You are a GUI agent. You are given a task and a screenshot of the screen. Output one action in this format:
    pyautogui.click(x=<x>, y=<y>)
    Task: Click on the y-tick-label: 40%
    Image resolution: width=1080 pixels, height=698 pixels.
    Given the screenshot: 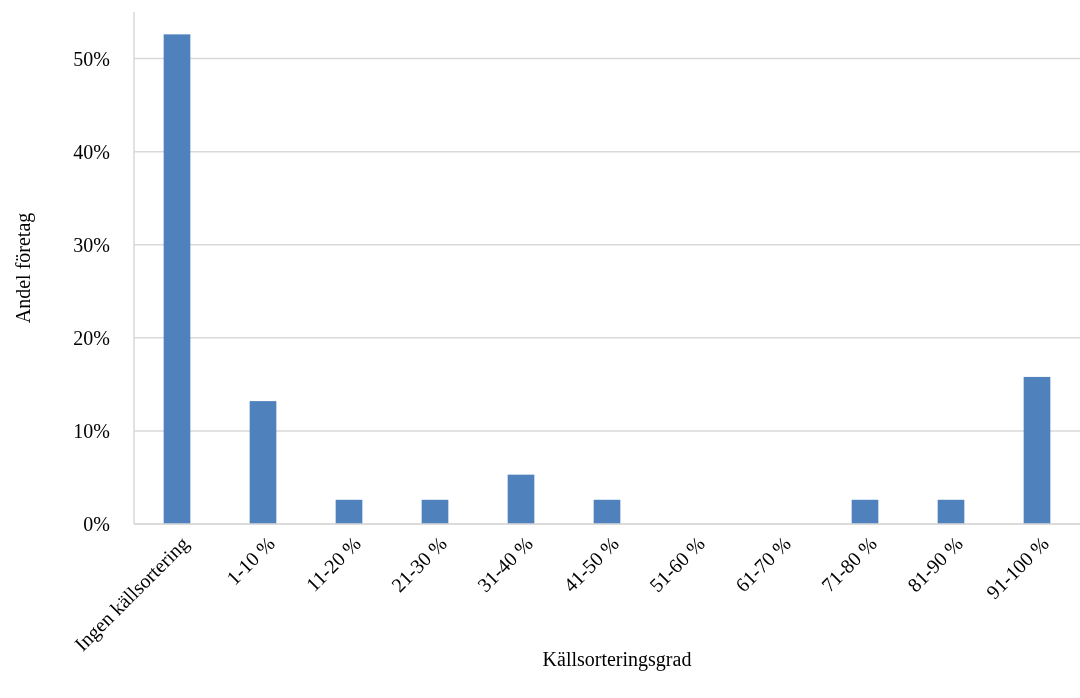 What is the action you would take?
    pyautogui.click(x=91, y=151)
    